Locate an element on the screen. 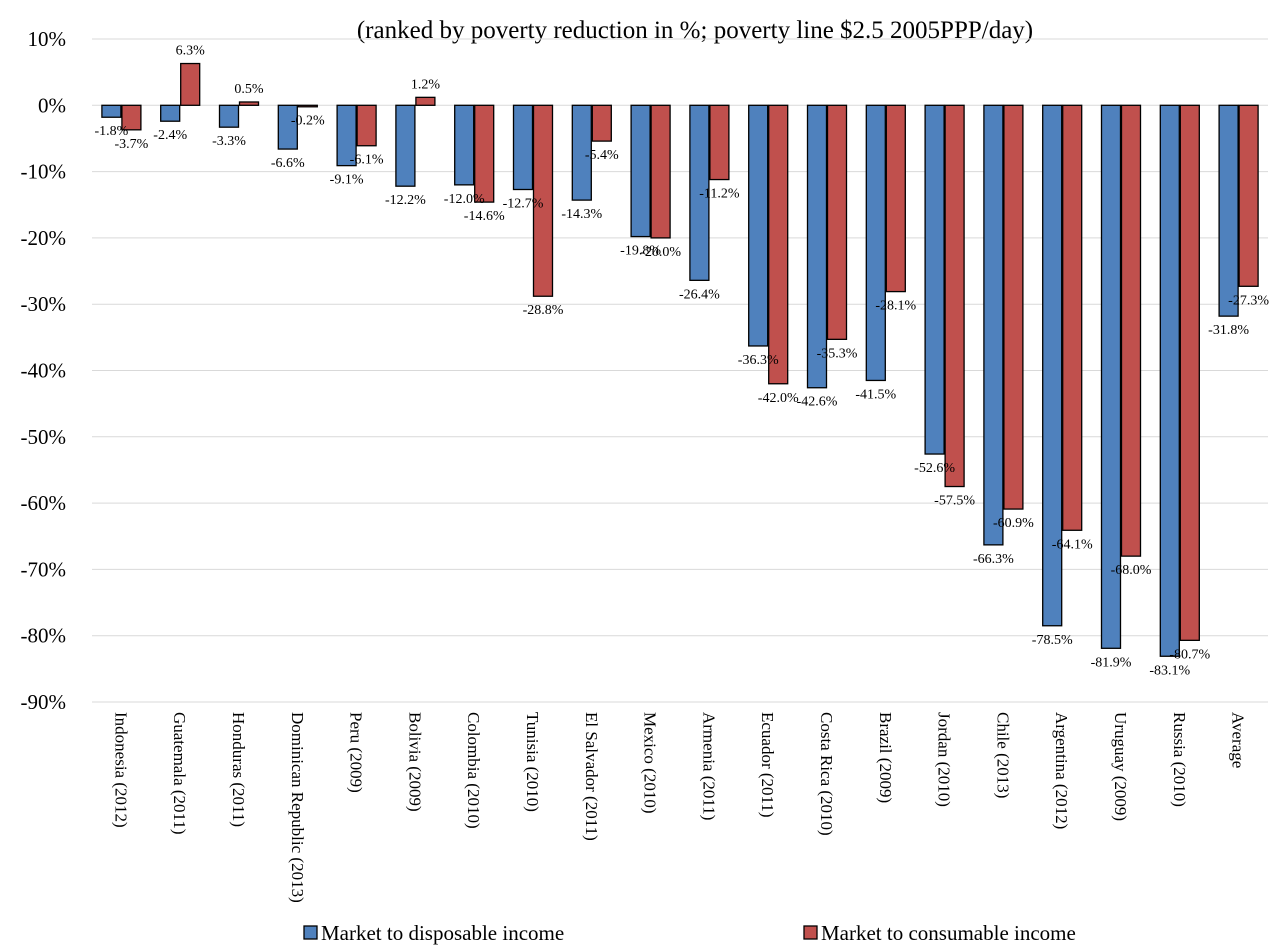 The height and width of the screenshot is (949, 1275). data-label: -0.2% is located at coordinates (308, 121).